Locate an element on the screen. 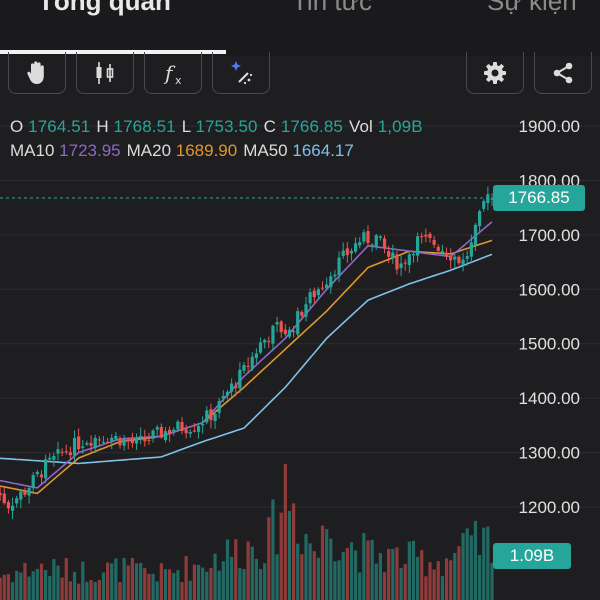  tab-overview: Tổng quan is located at coordinates (104, 8).